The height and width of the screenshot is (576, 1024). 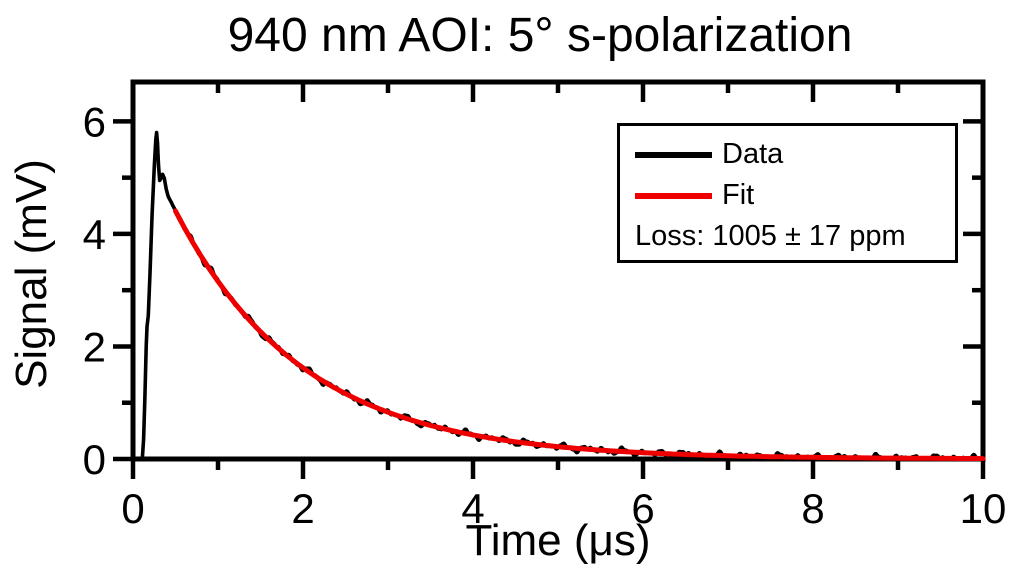 What do you see at coordinates (540, 35) in the screenshot?
I see `chart-title: 940 nm AOI: 5° s-polarization` at bounding box center [540, 35].